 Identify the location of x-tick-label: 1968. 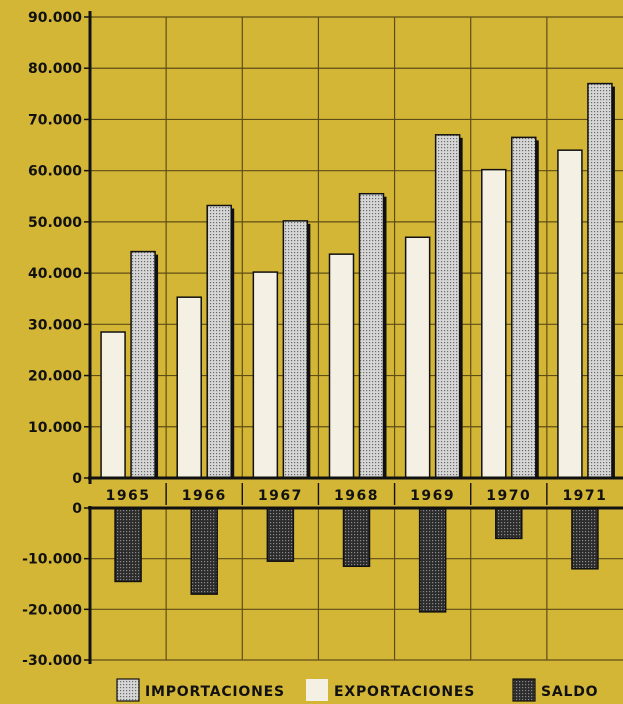
(356, 496).